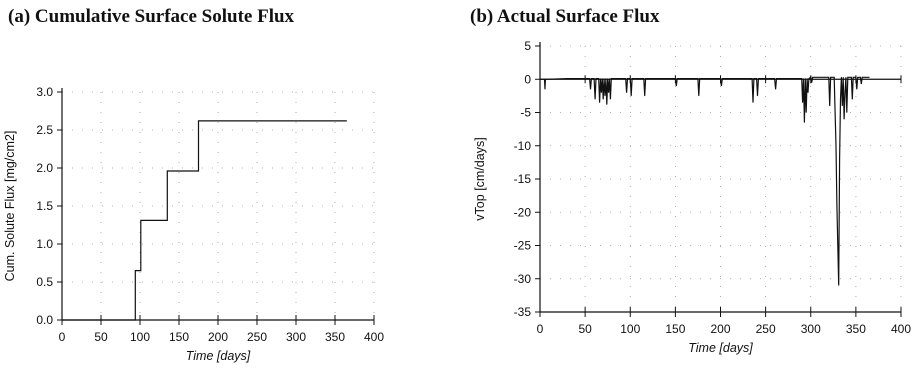  What do you see at coordinates (44, 244) in the screenshot?
I see `y-tick-label: 1.0` at bounding box center [44, 244].